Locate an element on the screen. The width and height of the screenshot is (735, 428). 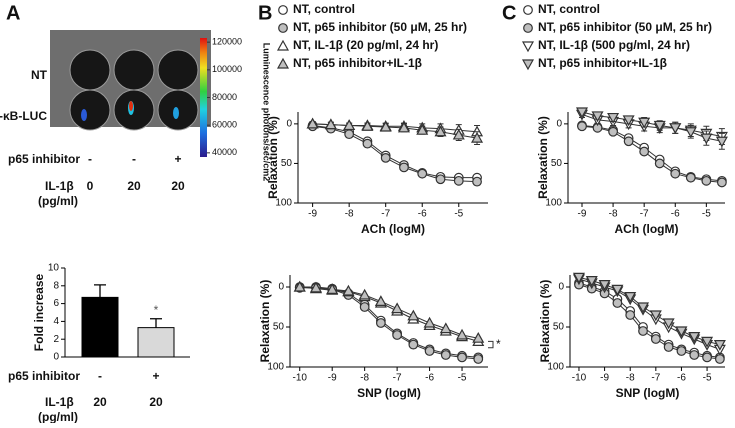
y-axis-label: Fold increase is located at coordinates (39, 313).